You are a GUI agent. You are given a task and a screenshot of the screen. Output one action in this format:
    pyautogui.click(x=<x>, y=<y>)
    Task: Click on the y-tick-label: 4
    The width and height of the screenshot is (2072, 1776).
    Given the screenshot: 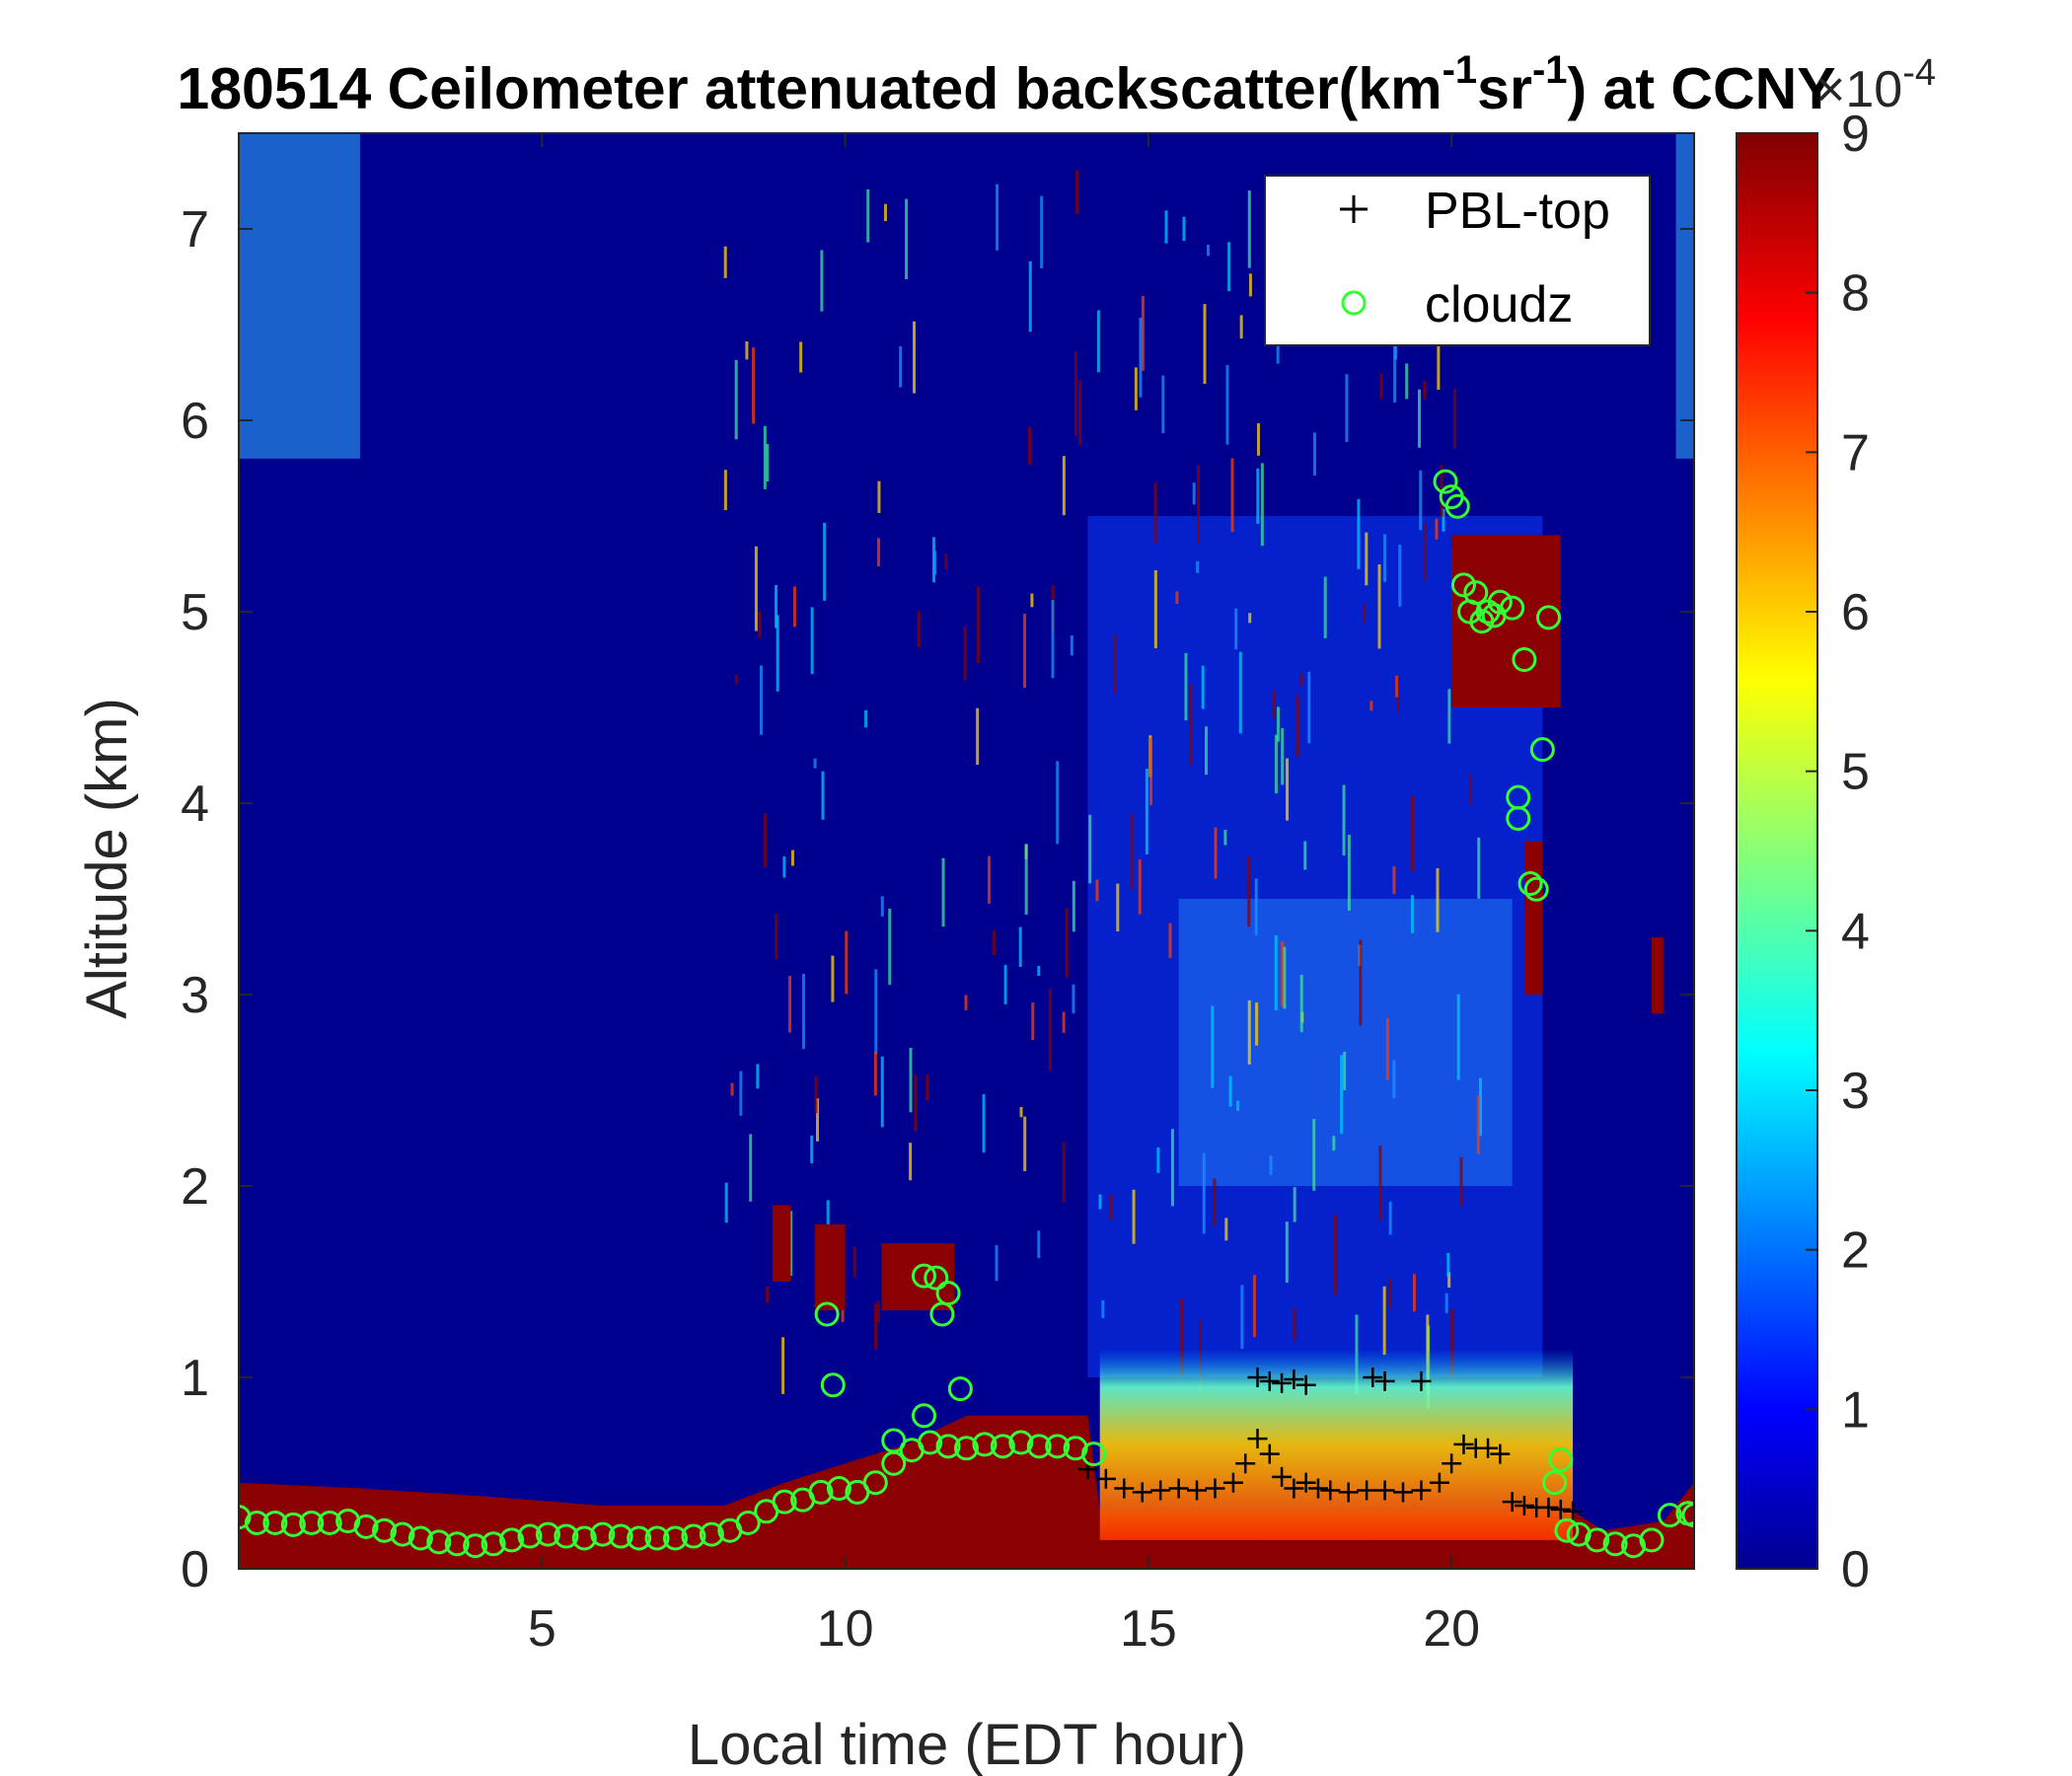 What is the action you would take?
    pyautogui.click(x=195, y=805)
    